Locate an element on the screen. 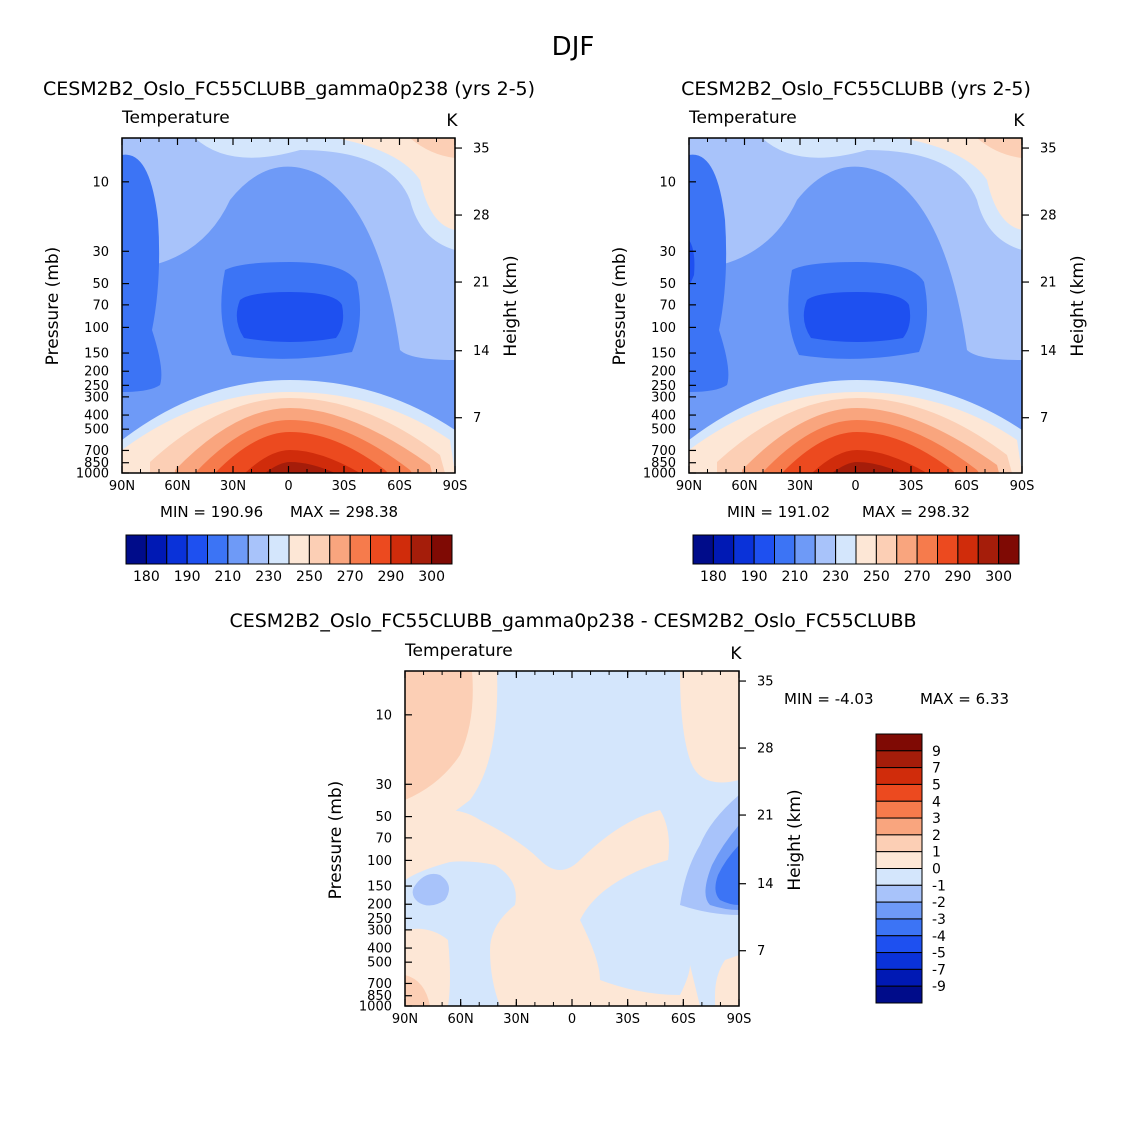 The width and height of the screenshot is (1146, 1146). panel-a-xtick-label: 90S is located at coordinates (455, 486).